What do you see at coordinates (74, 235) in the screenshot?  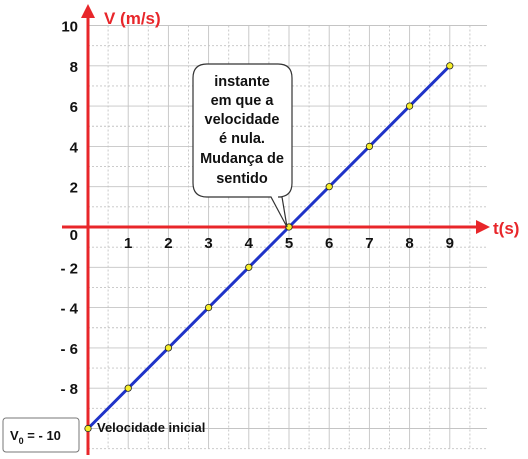 I see `y-tick-label: 0` at bounding box center [74, 235].